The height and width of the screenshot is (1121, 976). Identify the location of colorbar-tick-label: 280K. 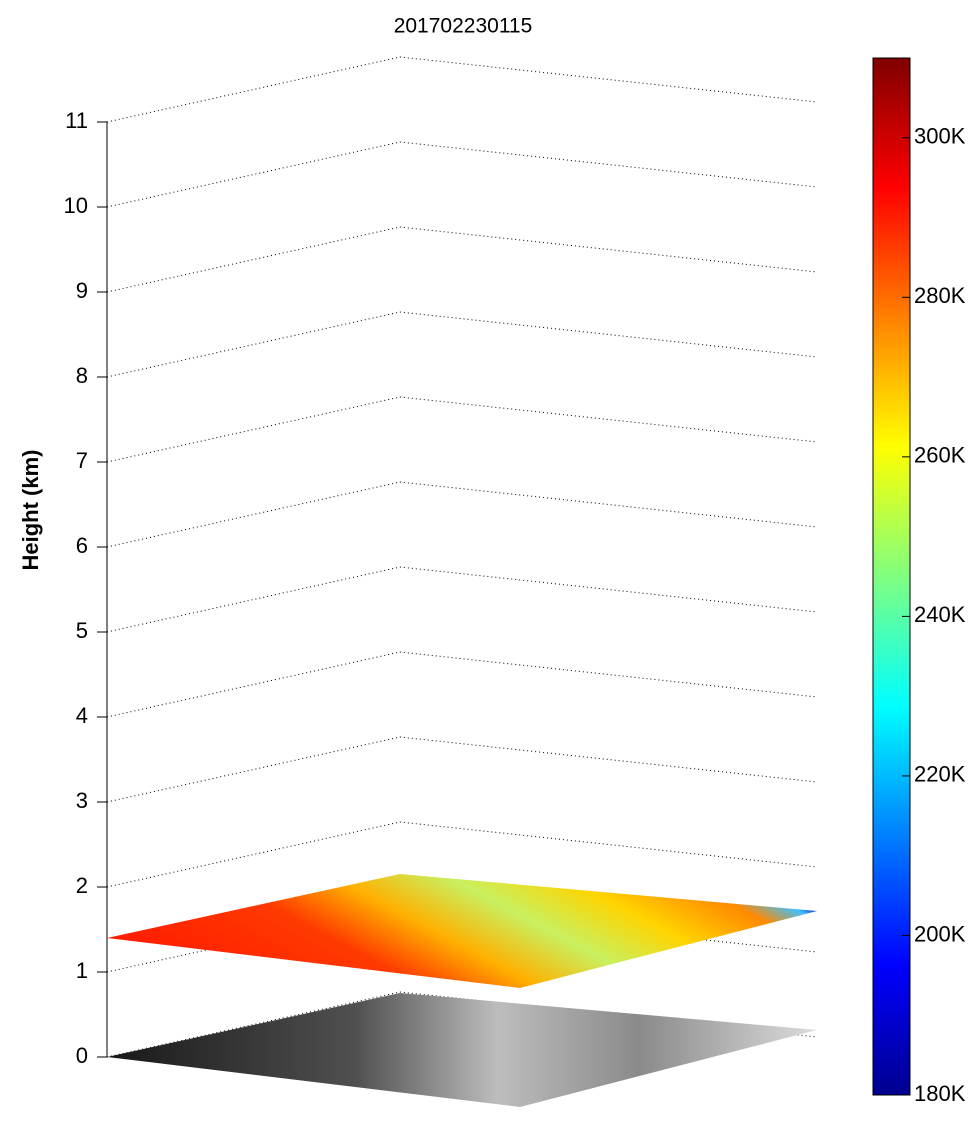
(940, 295).